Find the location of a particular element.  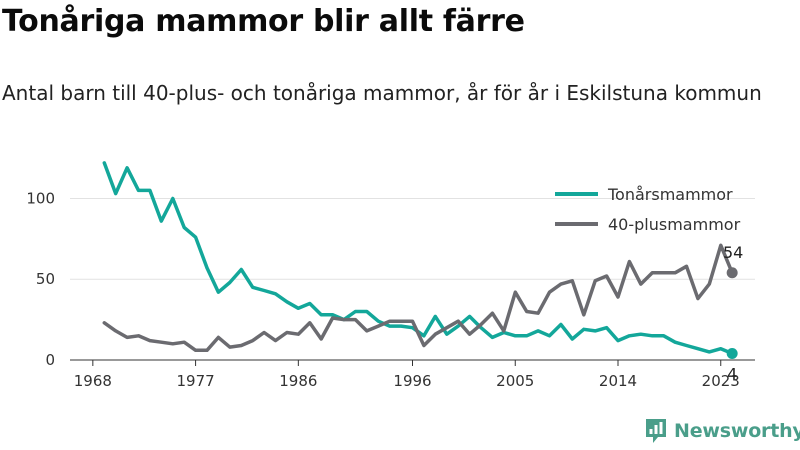

series-end-label: 4 is located at coordinates (732, 374).